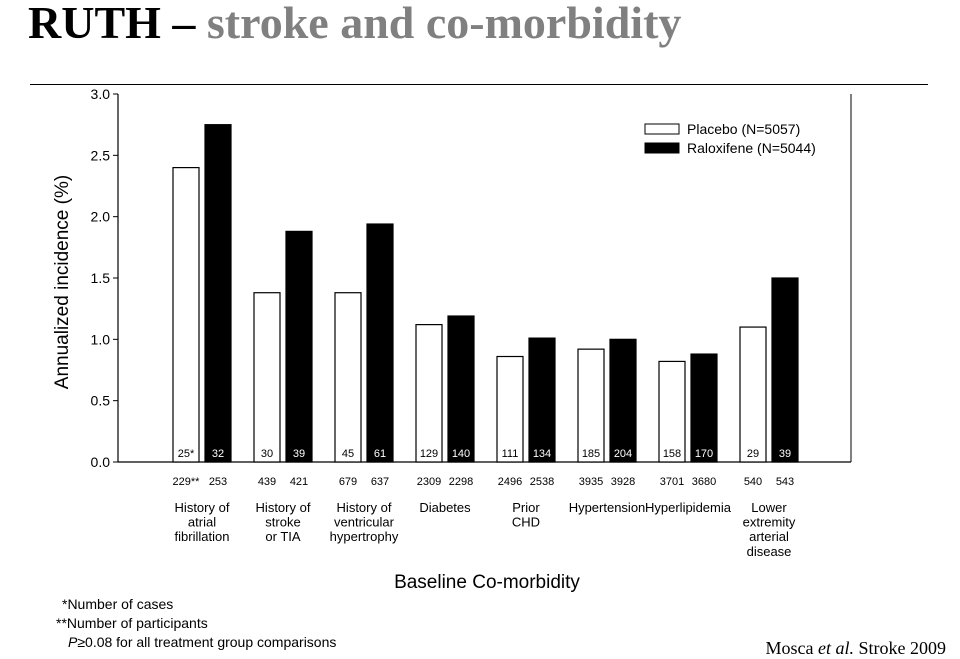  I want to click on category-label: Hyperlipidemia, so click(688, 507).